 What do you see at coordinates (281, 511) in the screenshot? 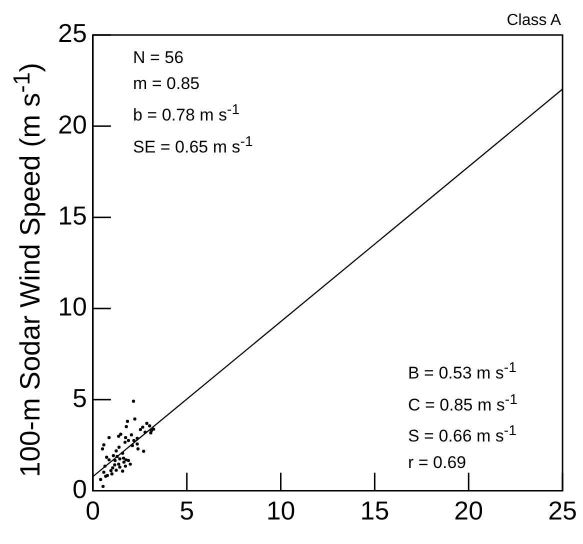
I see `x-tick-label: 10` at bounding box center [281, 511].